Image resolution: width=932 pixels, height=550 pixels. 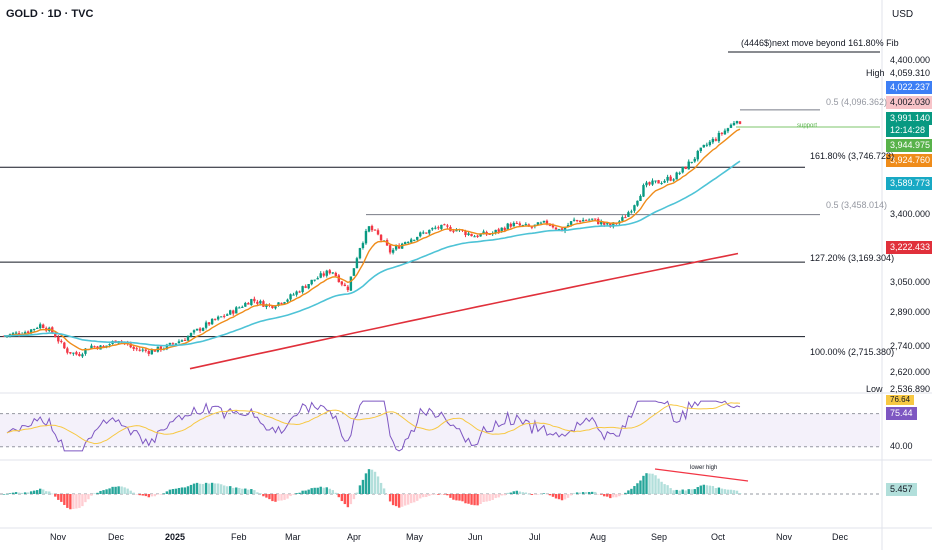 I want to click on tag-cyan: 3,589.773, so click(x=909, y=183).